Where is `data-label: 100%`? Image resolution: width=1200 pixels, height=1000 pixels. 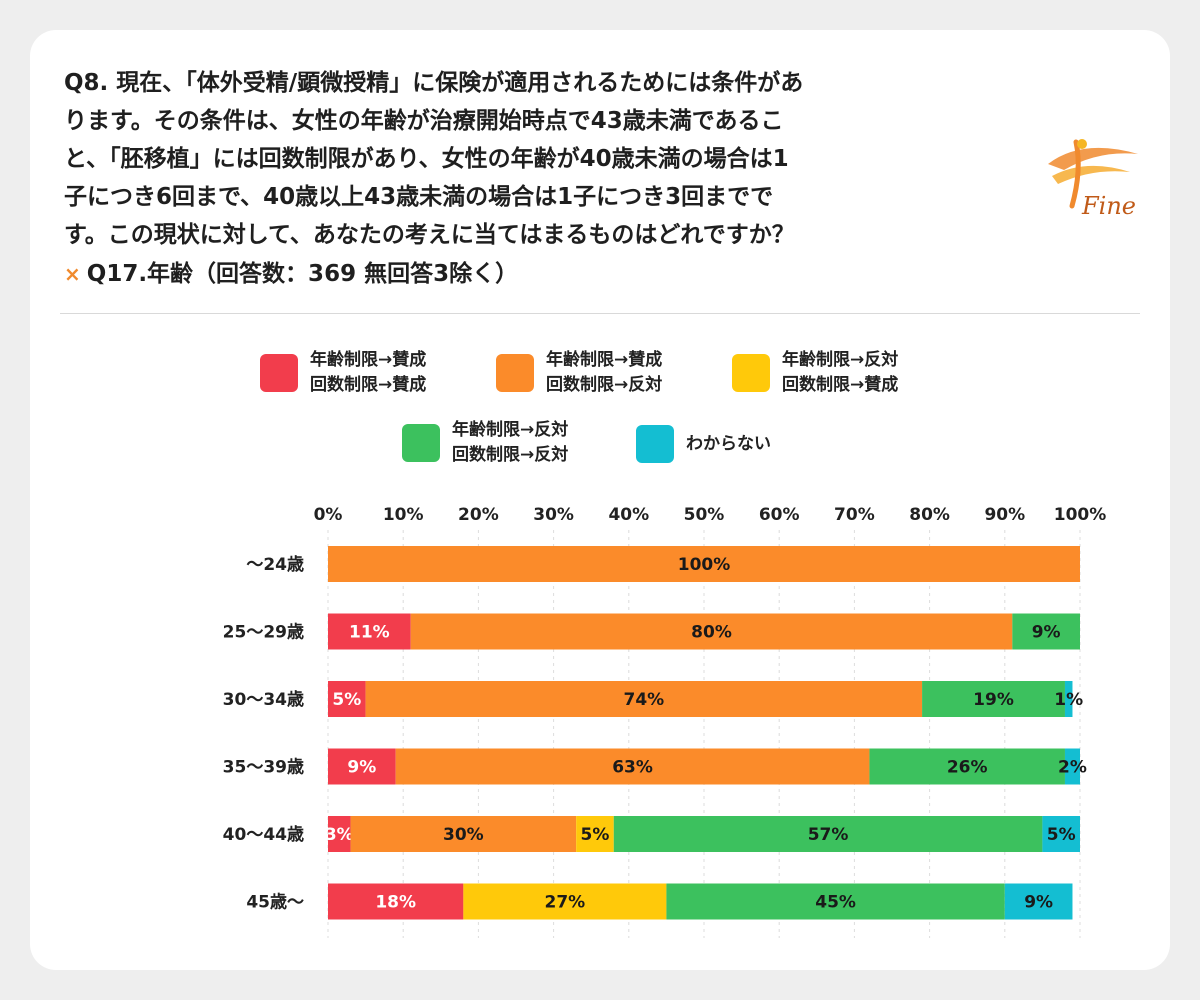
data-label: 100% is located at coordinates (704, 565).